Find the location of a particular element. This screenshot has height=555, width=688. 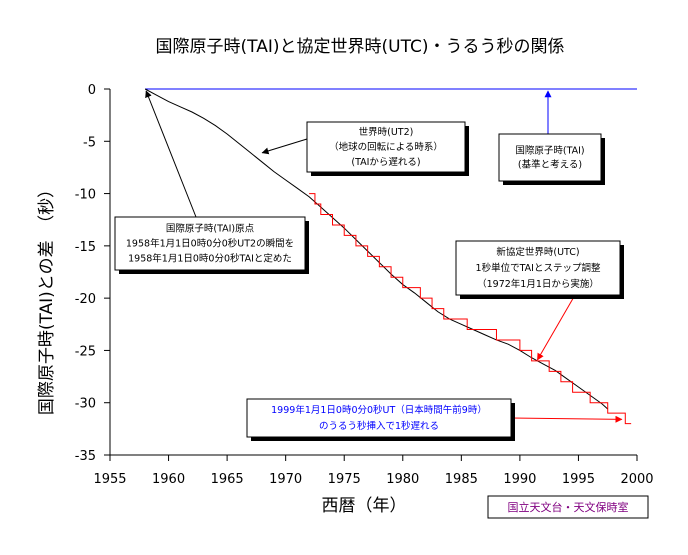

callout-tai: 国際原子時(TAI) (基準と考える) is located at coordinates (551, 159).